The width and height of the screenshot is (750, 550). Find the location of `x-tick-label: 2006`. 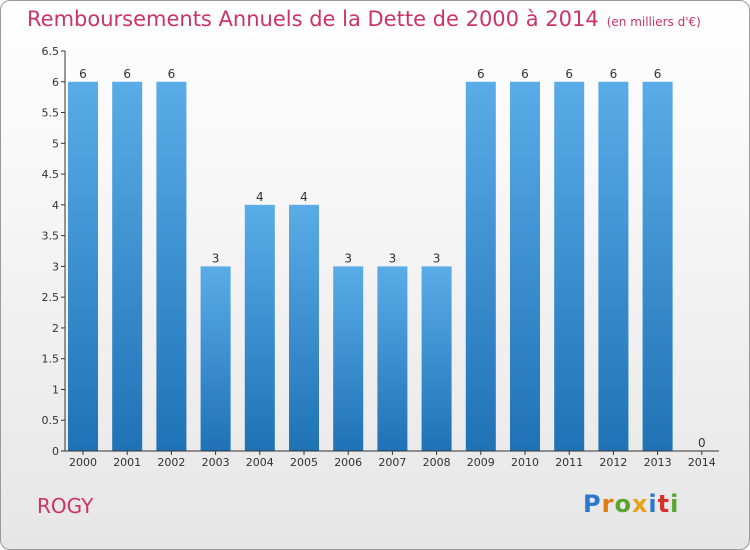

x-tick-label: 2006 is located at coordinates (348, 462).